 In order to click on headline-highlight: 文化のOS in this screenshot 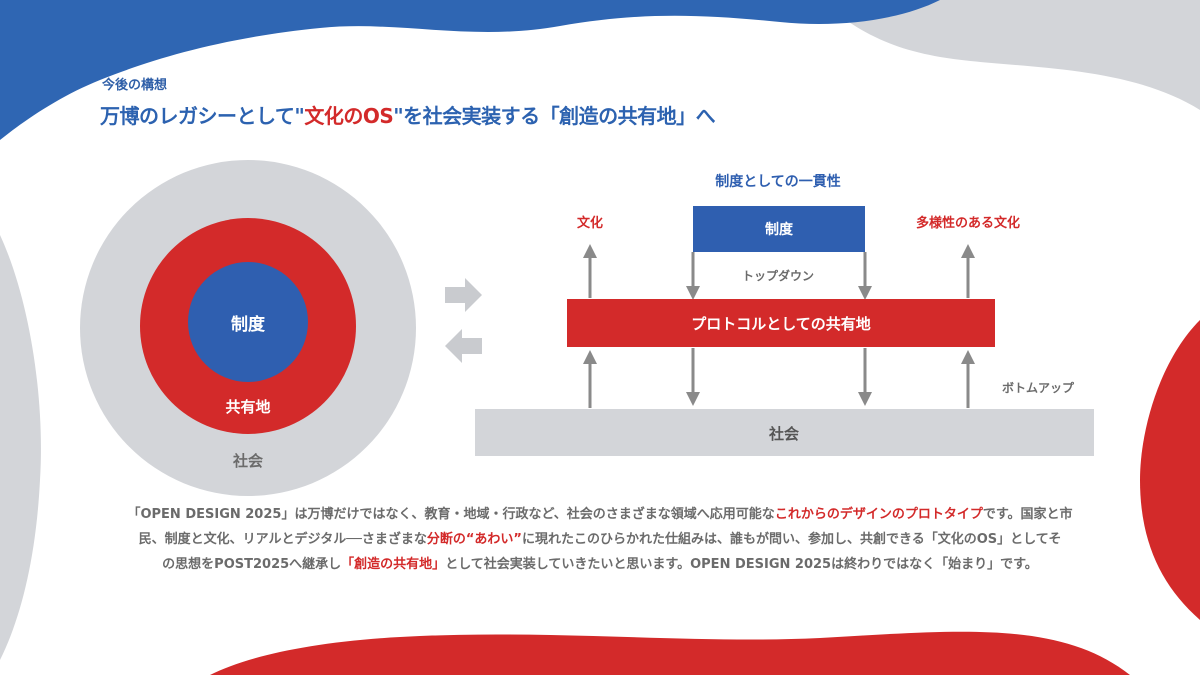, I will do `click(349, 116)`.